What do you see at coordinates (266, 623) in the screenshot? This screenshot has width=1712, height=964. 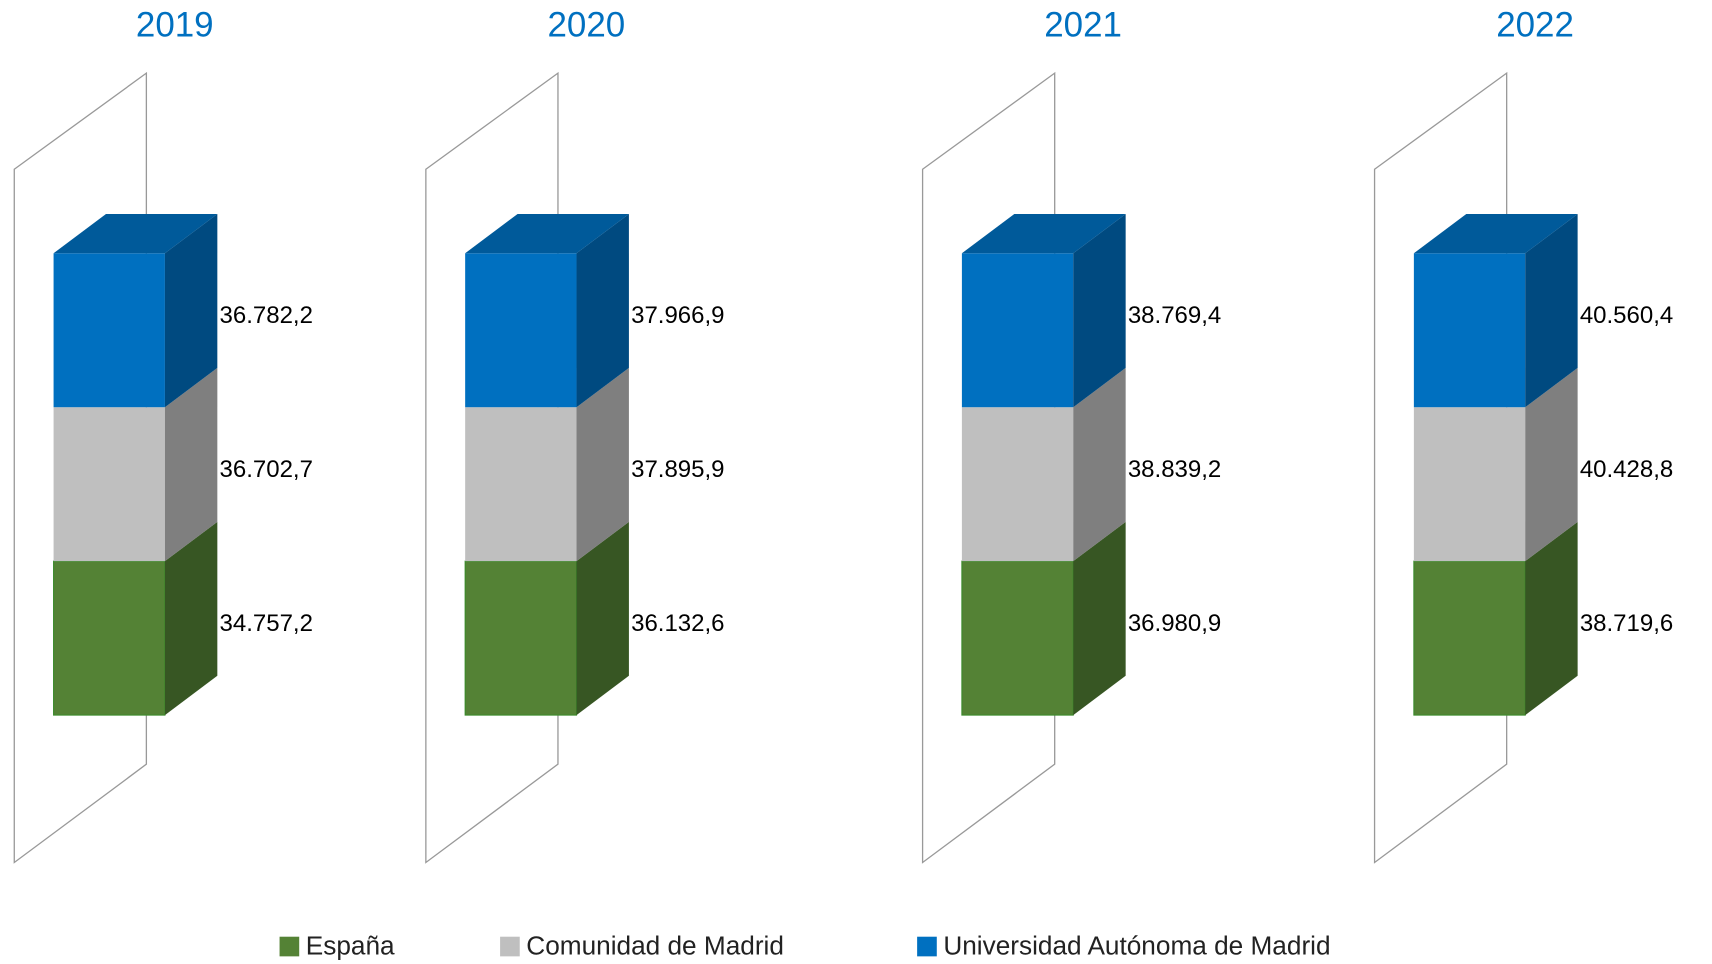 I see `value-label: 34.757,2` at bounding box center [266, 623].